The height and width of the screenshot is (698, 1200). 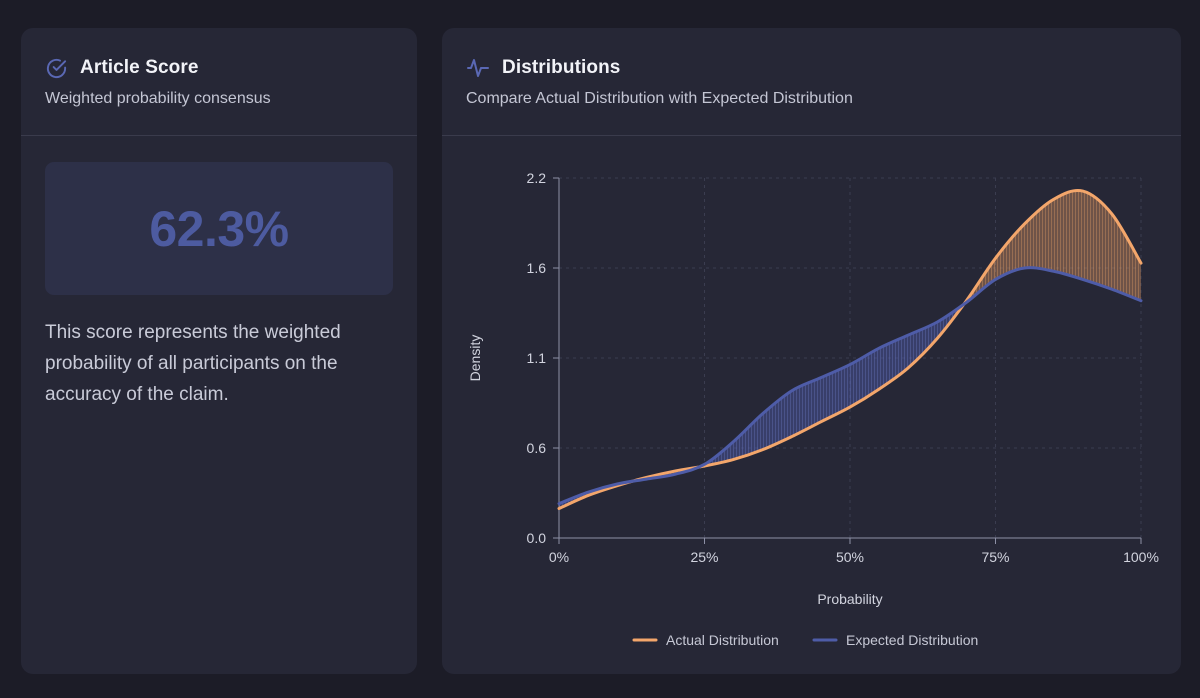 I want to click on x-axis-label: Probability, so click(x=849, y=599).